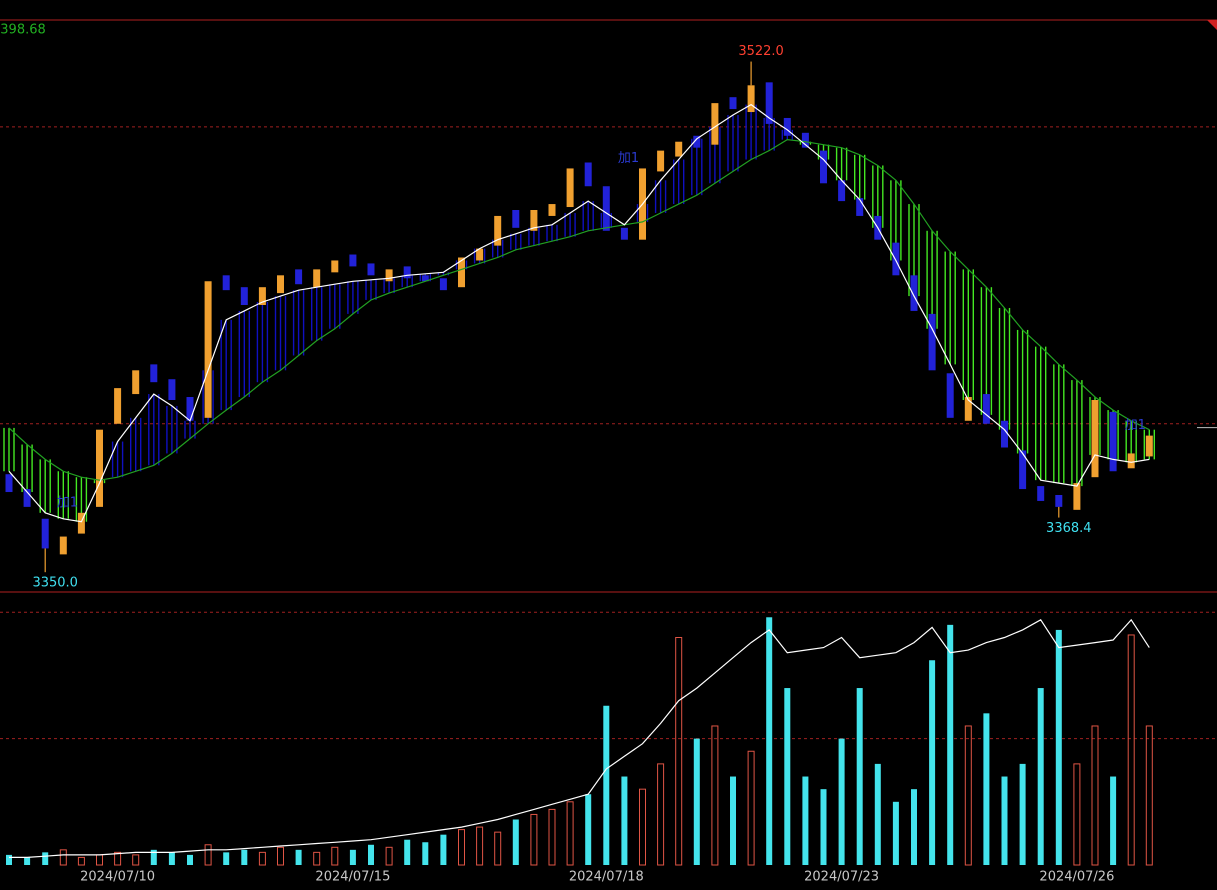 This screenshot has width=1217, height=890. Describe the element at coordinates (1069, 528) in the screenshot. I see `extreme-label: 3368.4` at that location.